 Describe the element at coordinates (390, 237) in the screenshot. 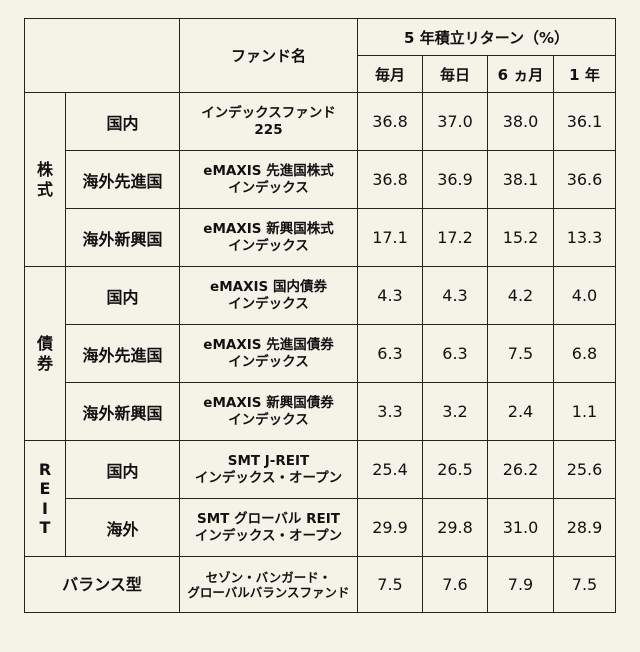

I see `value-cell: 17.1` at that location.